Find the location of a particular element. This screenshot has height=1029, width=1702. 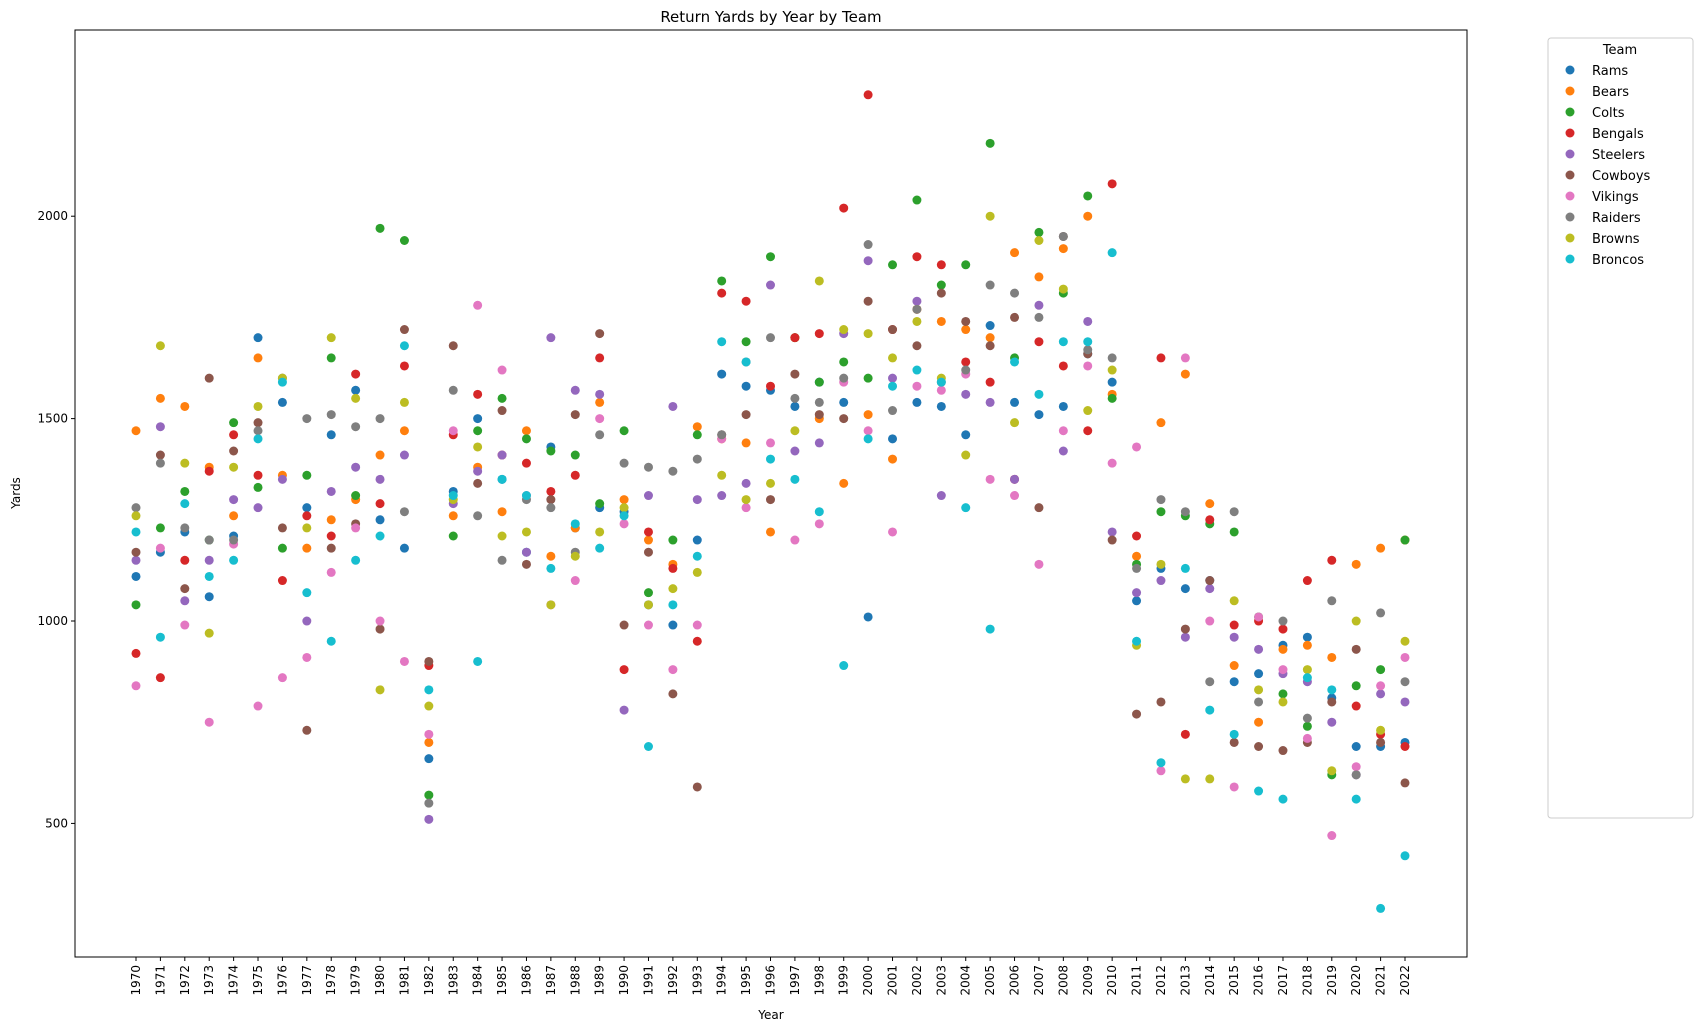

x-tick-label: 2022 is located at coordinates (1405, 980).